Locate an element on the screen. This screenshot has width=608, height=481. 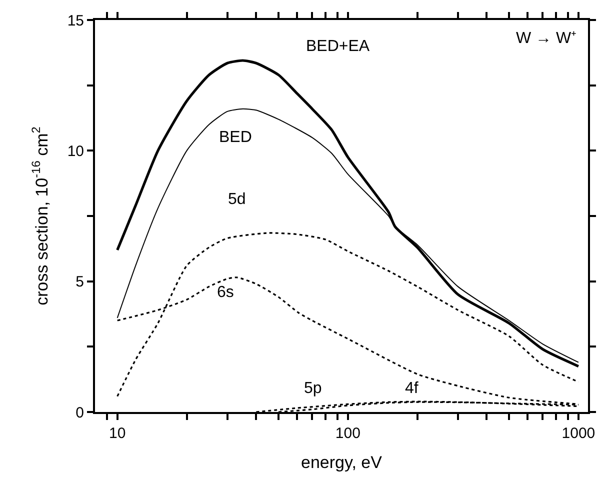
annotation: 6s is located at coordinates (225, 292).